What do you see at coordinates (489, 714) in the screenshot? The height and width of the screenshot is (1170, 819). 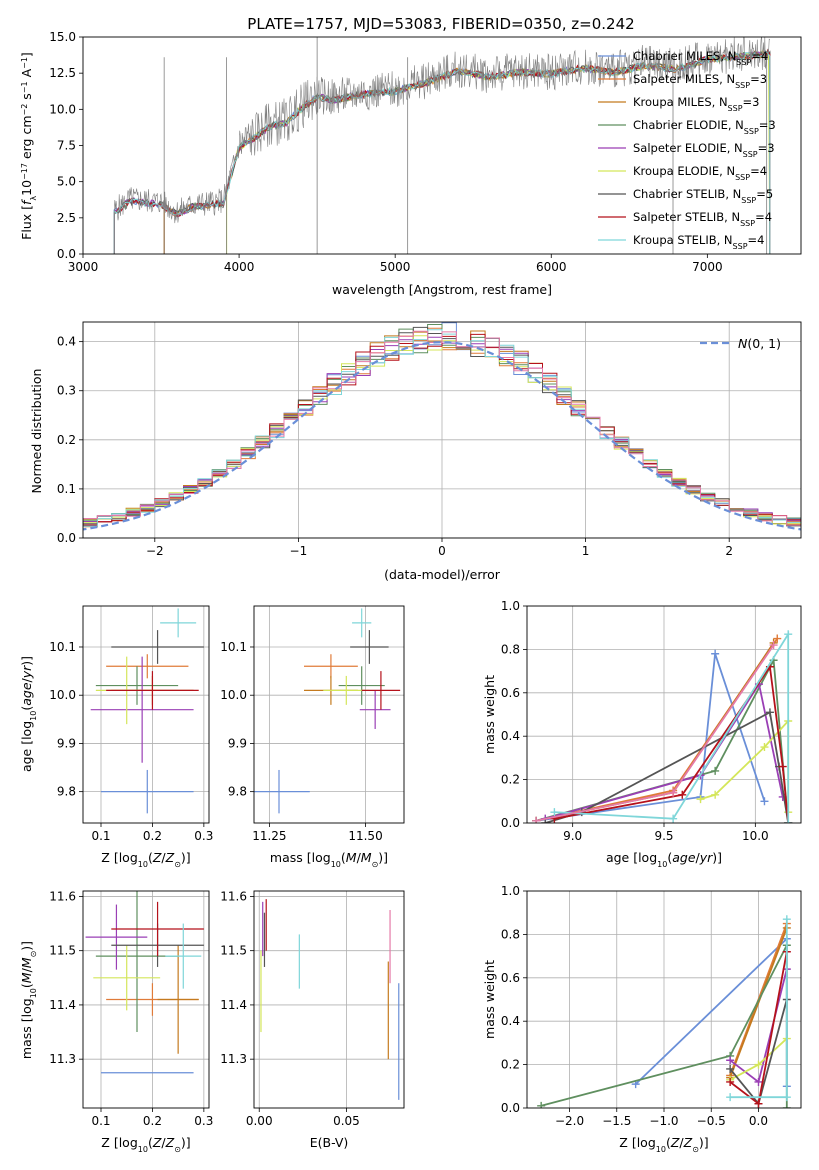 I see `weight_vs_age-ylabel: mass weight` at bounding box center [489, 714].